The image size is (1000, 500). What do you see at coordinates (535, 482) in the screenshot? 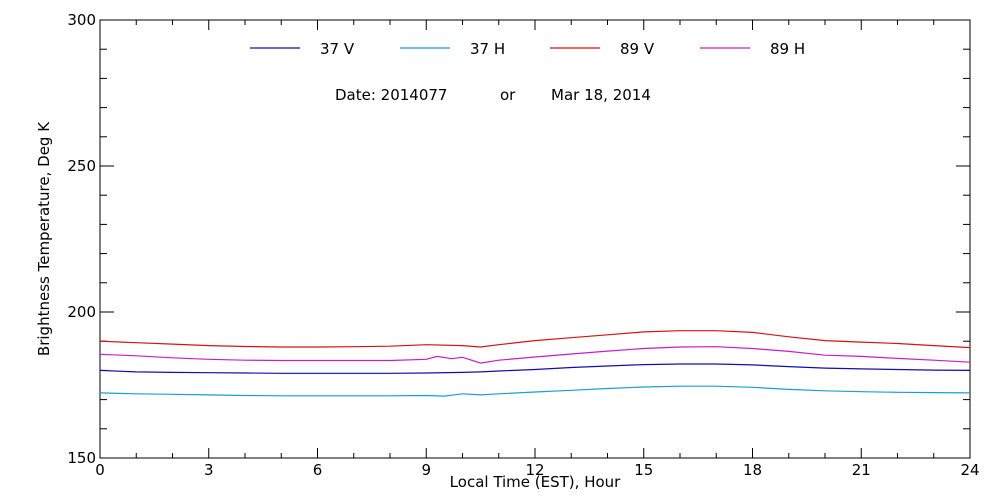
I see `x-axis-label: Local Time (EST), Hour` at bounding box center [535, 482].